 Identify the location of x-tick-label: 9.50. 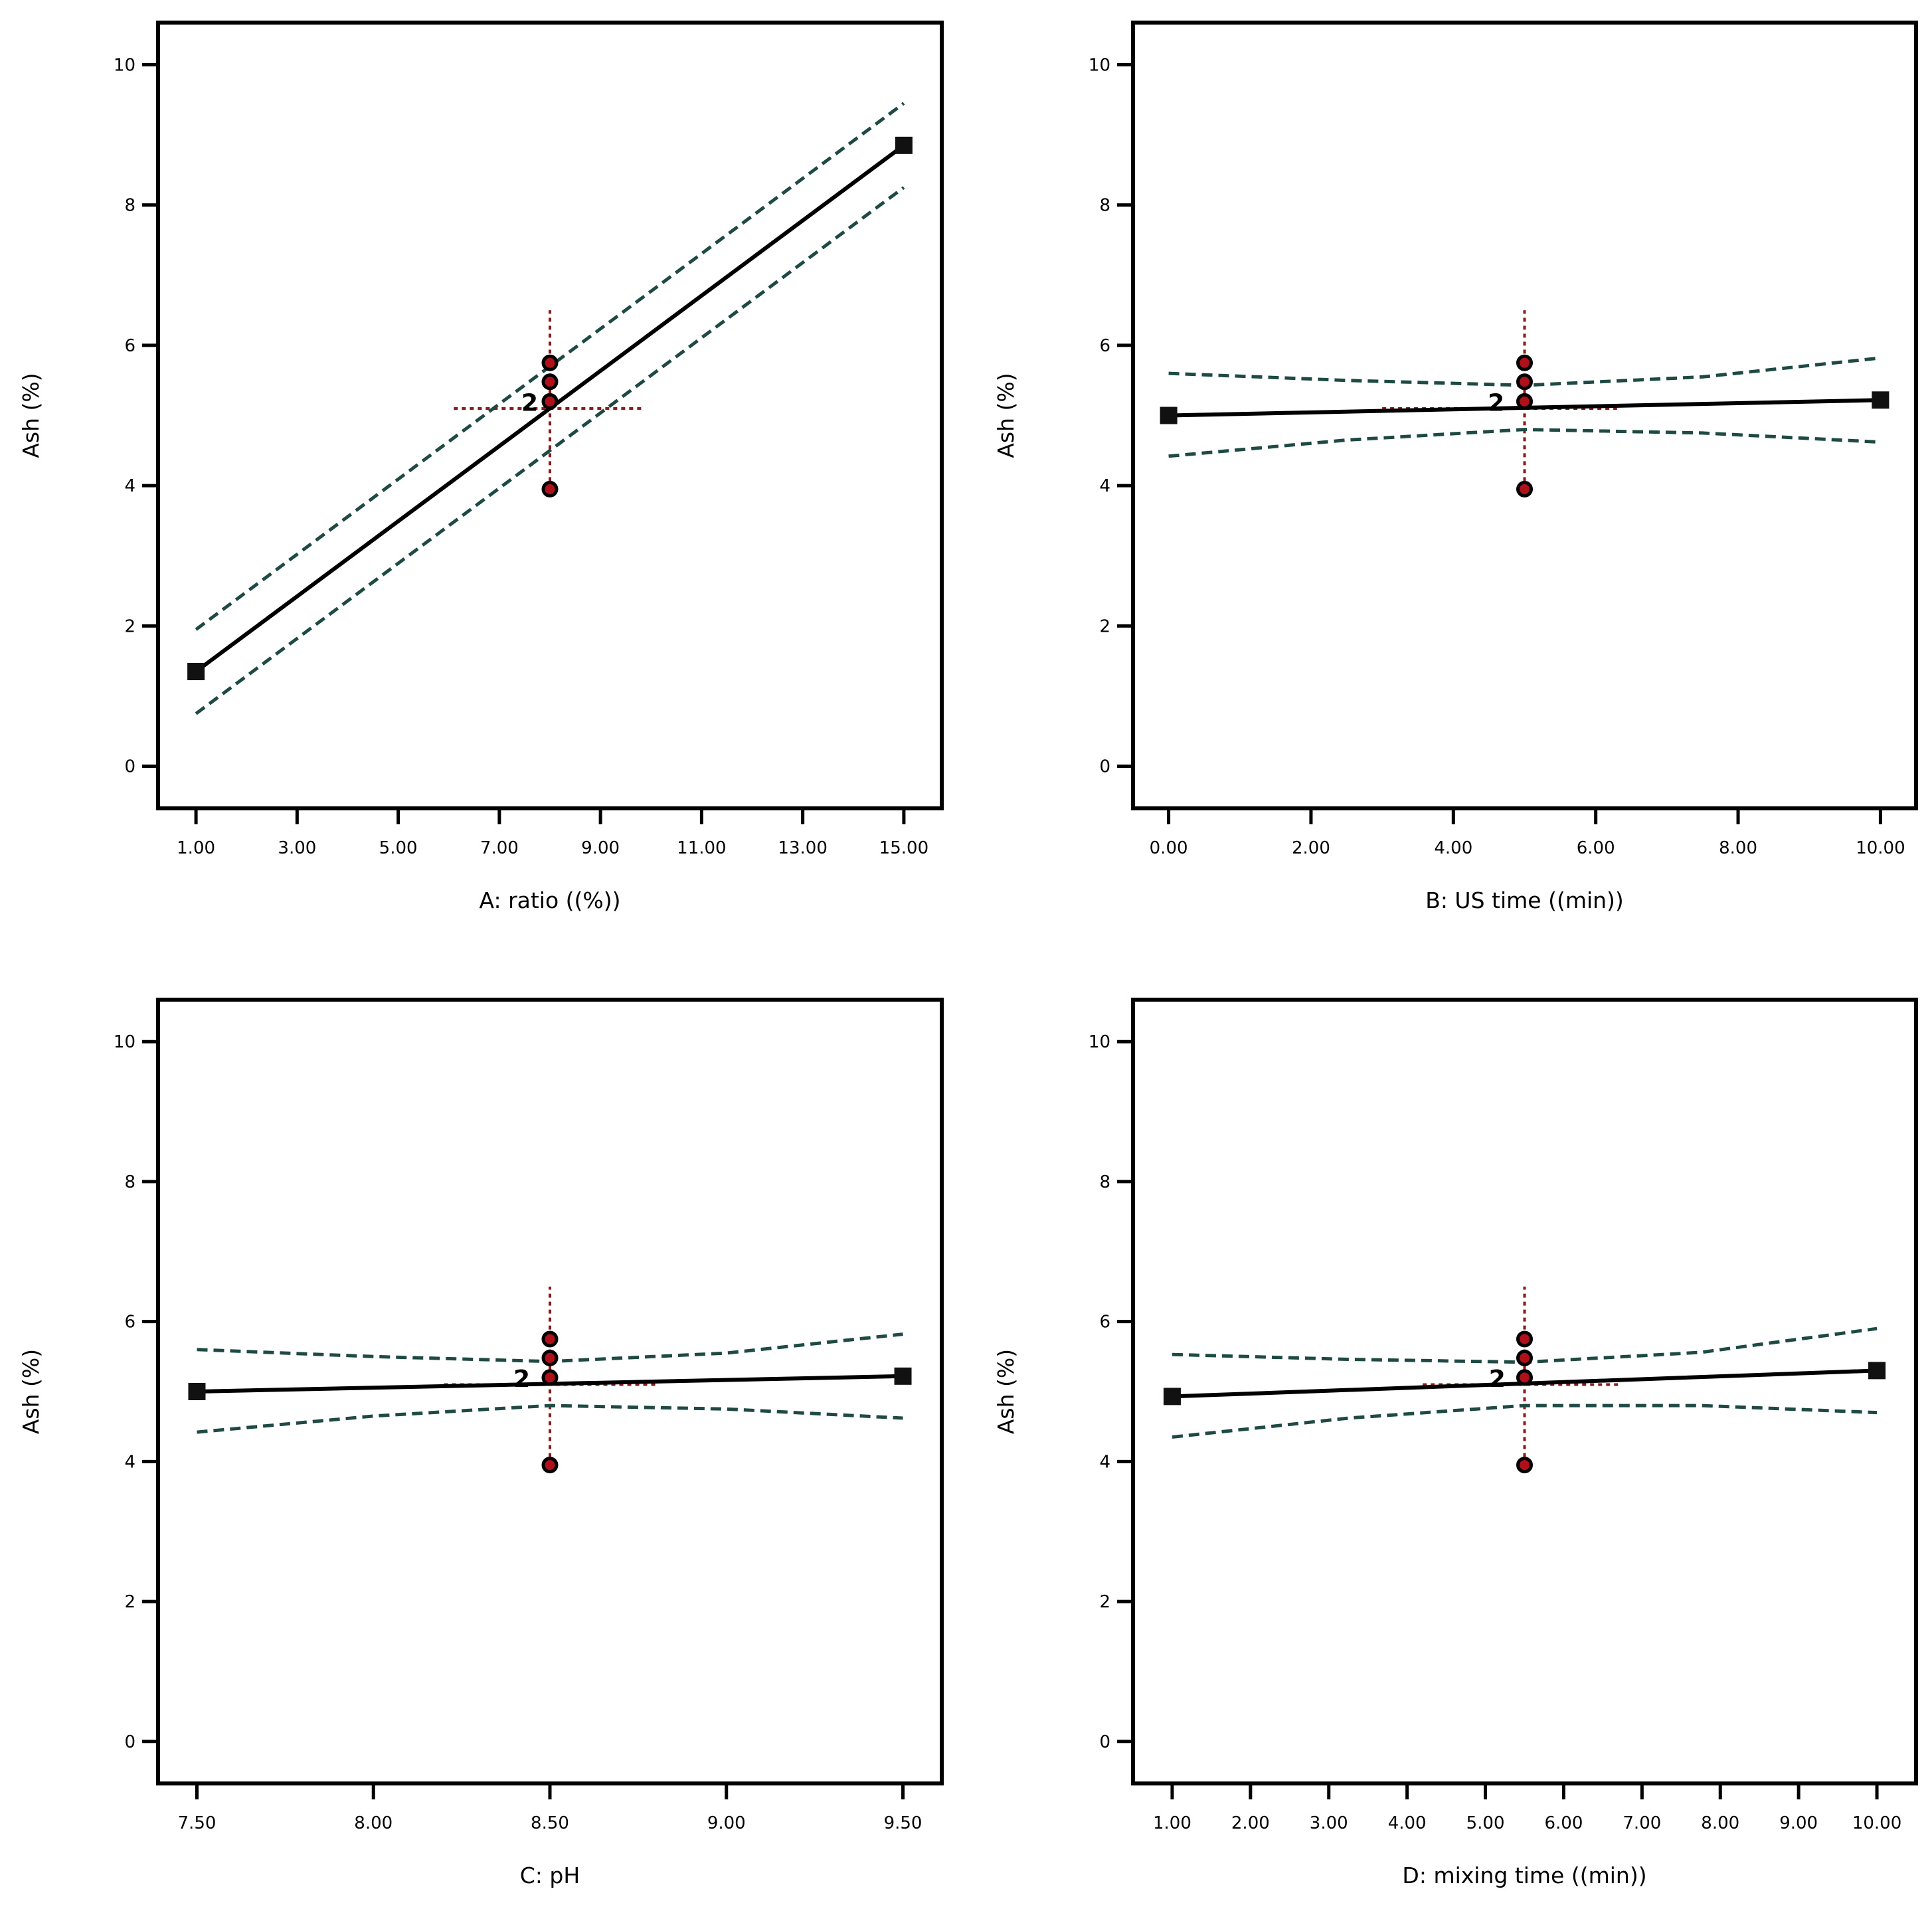
(903, 1823).